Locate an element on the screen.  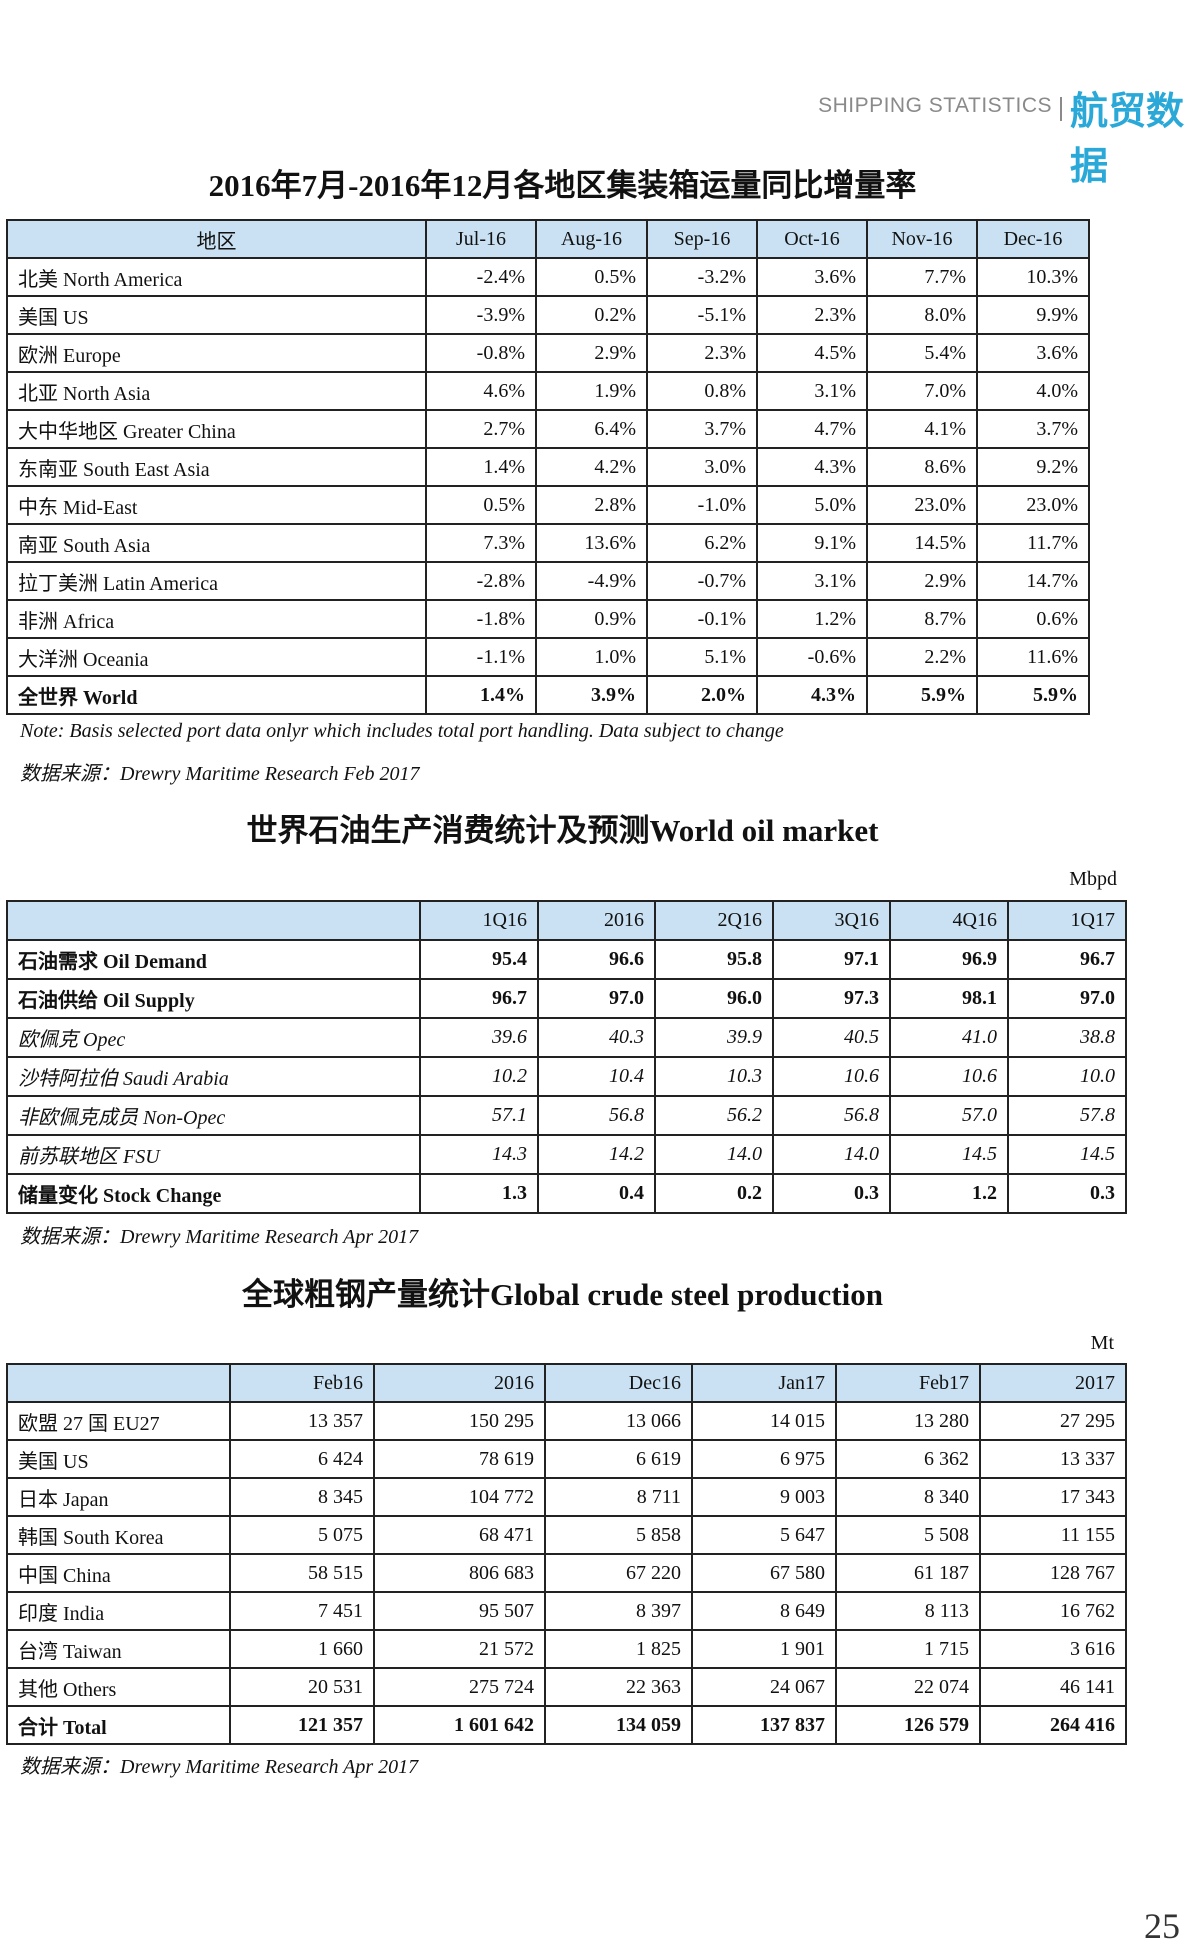
header-cell: 1Q16 is located at coordinates (479, 920).